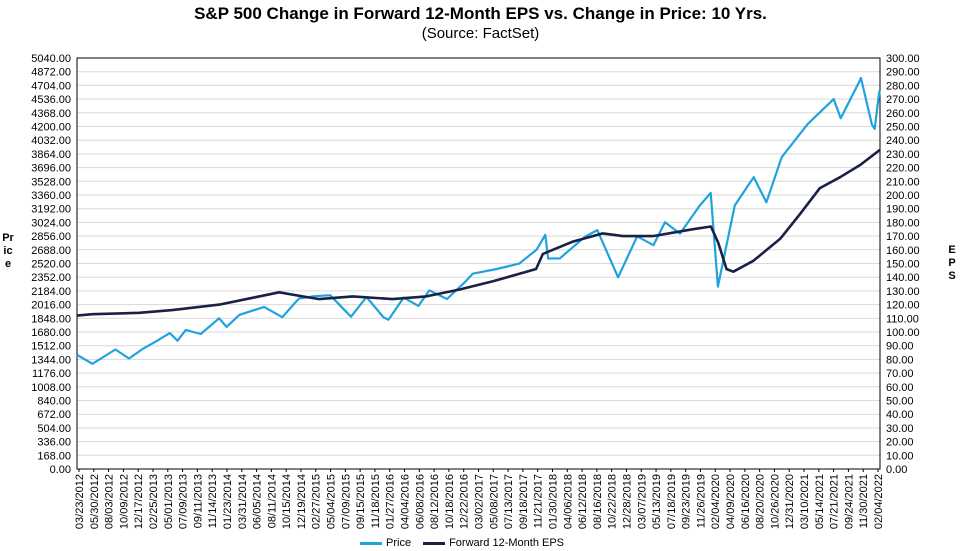 Image resolution: width=961 pixels, height=551 pixels. What do you see at coordinates (54, 443) in the screenshot?
I see `y-tick-label-left: 336.00` at bounding box center [54, 443].